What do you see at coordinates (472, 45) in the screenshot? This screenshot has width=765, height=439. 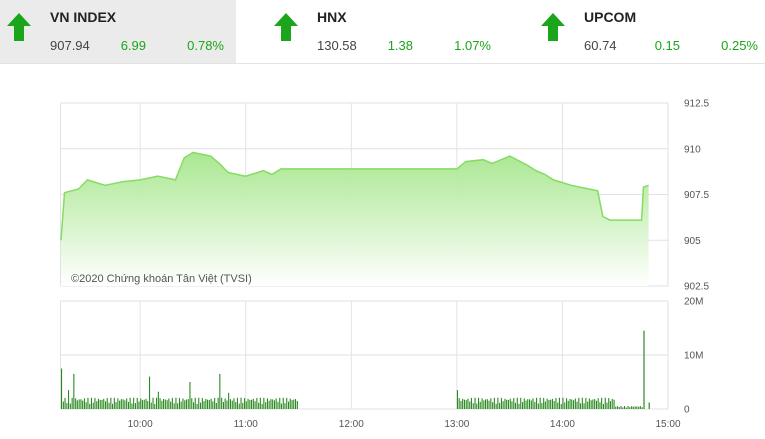 I see `index-percent: 1.07%` at bounding box center [472, 45].